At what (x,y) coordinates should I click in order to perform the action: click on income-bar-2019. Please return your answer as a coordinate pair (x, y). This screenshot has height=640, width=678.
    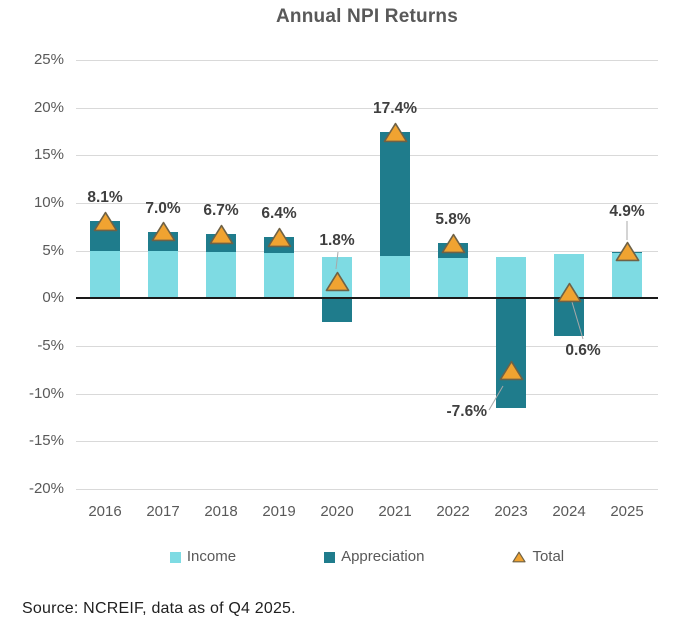
    Looking at the image, I should click on (279, 275).